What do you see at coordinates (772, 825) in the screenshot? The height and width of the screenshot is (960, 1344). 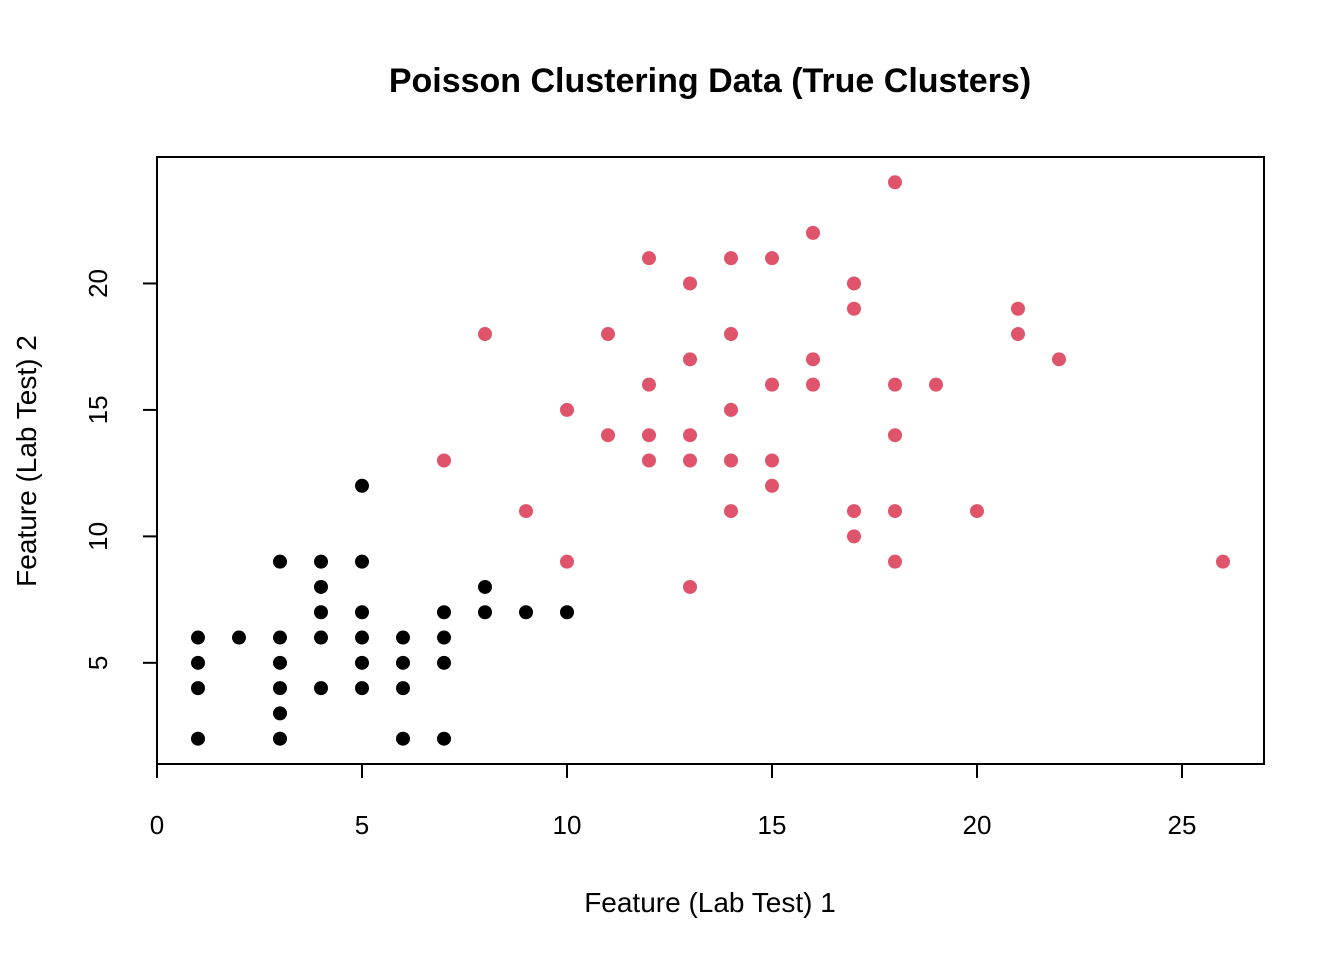 I see `x-tick-label: 15` at bounding box center [772, 825].